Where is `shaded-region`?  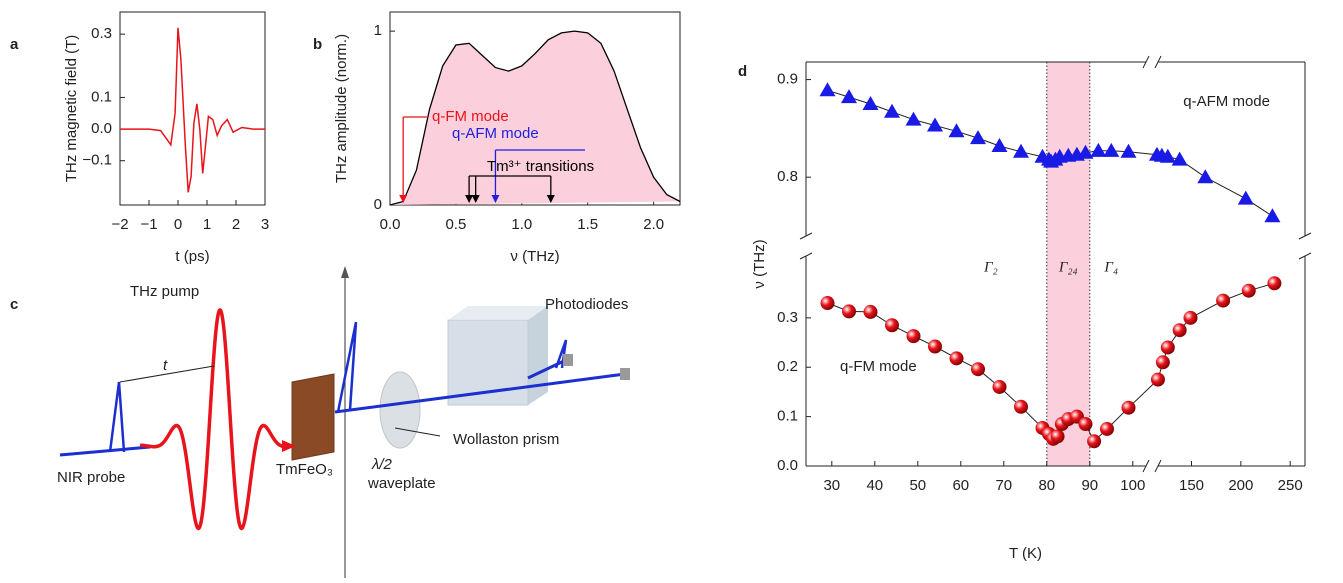 shaded-region is located at coordinates (1068, 264).